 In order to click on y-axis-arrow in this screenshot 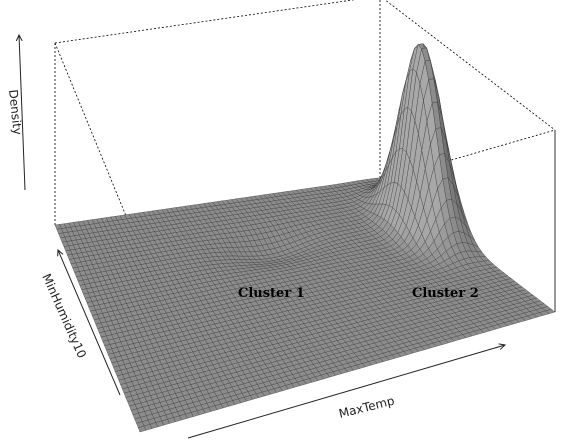, I will do `click(89, 323)`.